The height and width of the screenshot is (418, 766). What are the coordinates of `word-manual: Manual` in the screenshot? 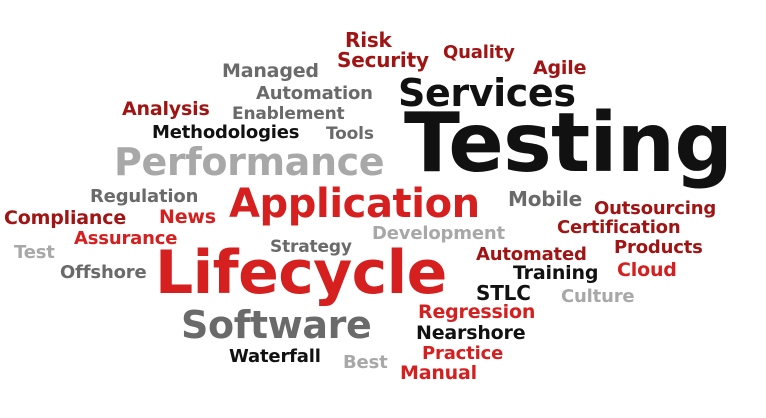 It's located at (438, 373).